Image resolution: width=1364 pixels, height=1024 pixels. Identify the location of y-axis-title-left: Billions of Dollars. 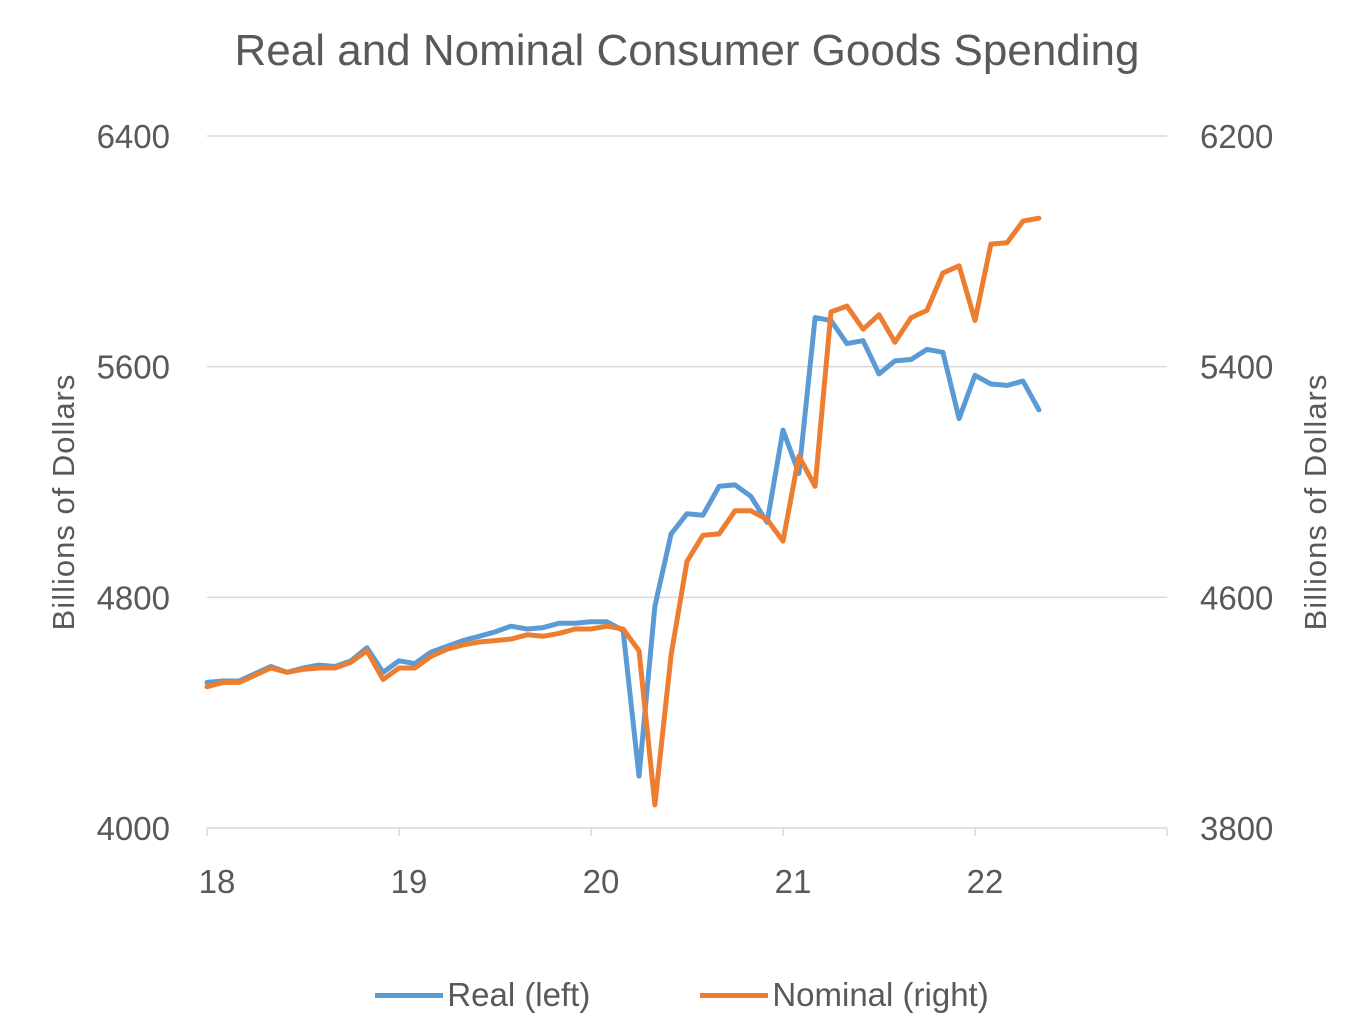
(63, 502).